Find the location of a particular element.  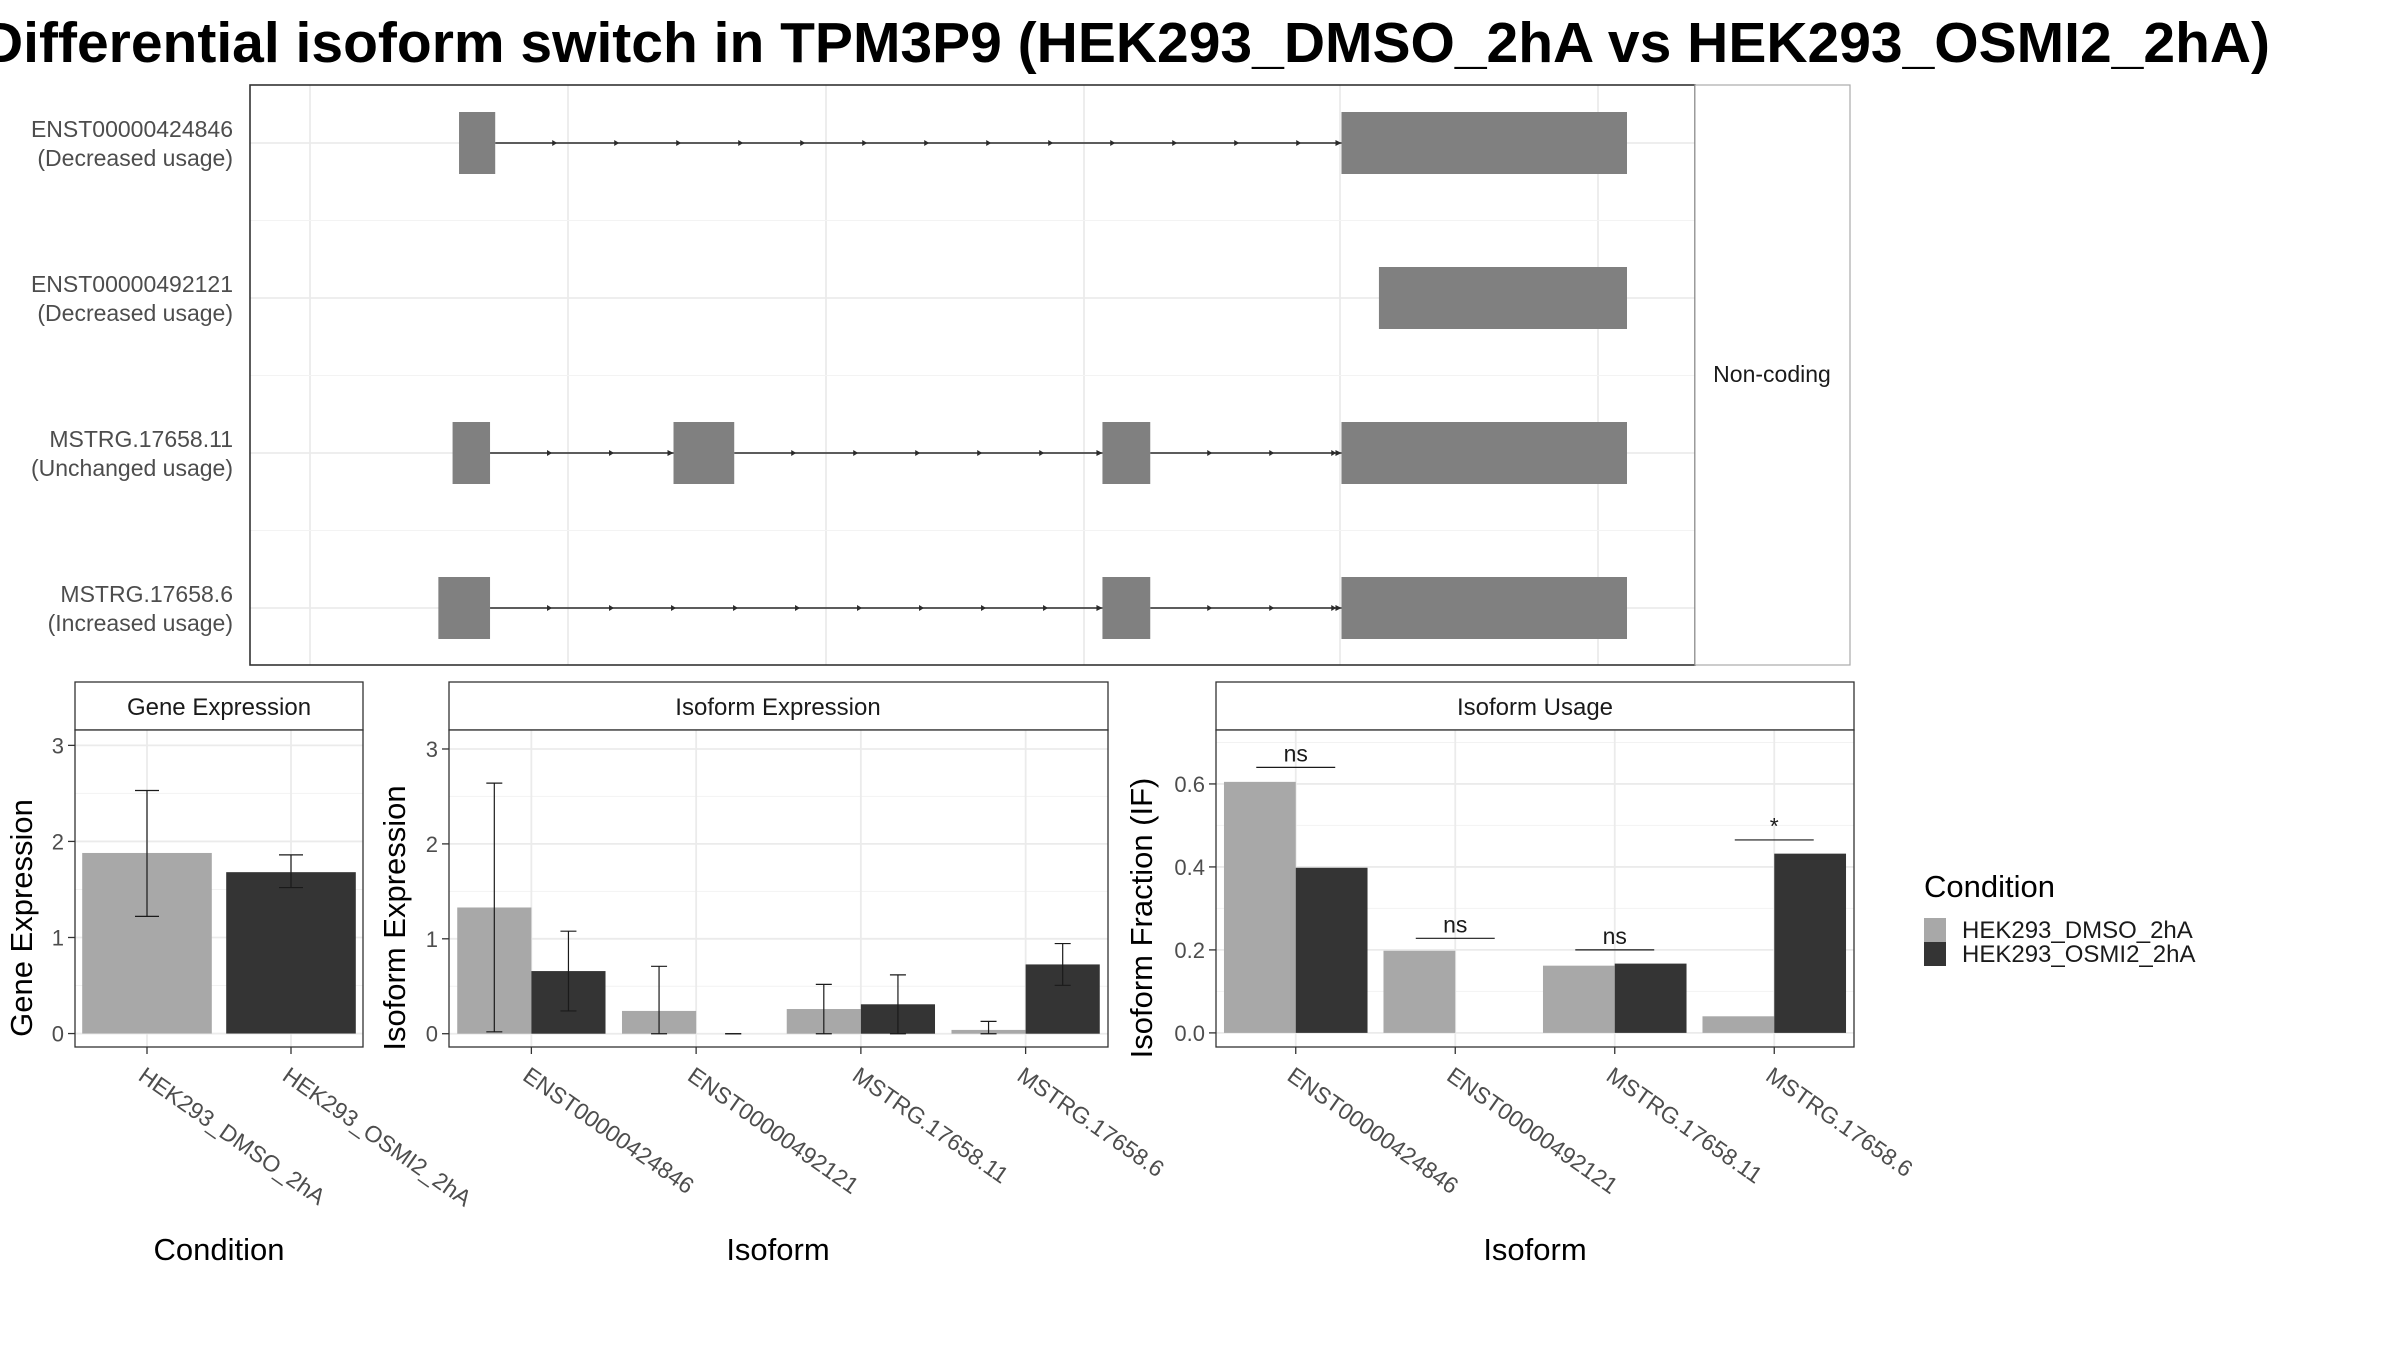

legend-label-osmi: HEK293_OSMI2_2hA is located at coordinates (2078, 954).